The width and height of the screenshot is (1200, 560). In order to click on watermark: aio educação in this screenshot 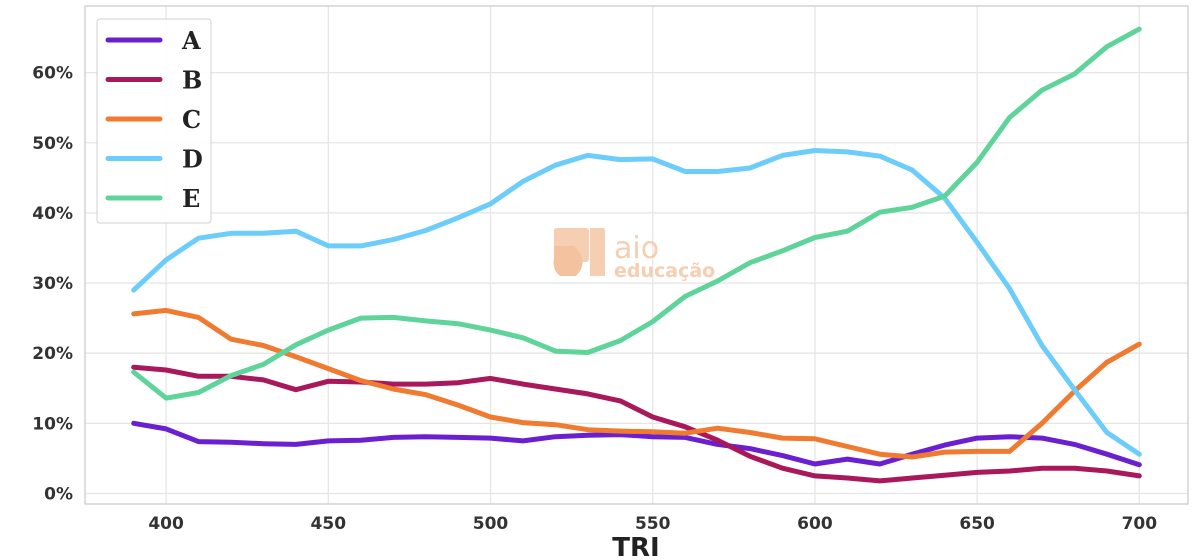, I will do `click(634, 255)`.